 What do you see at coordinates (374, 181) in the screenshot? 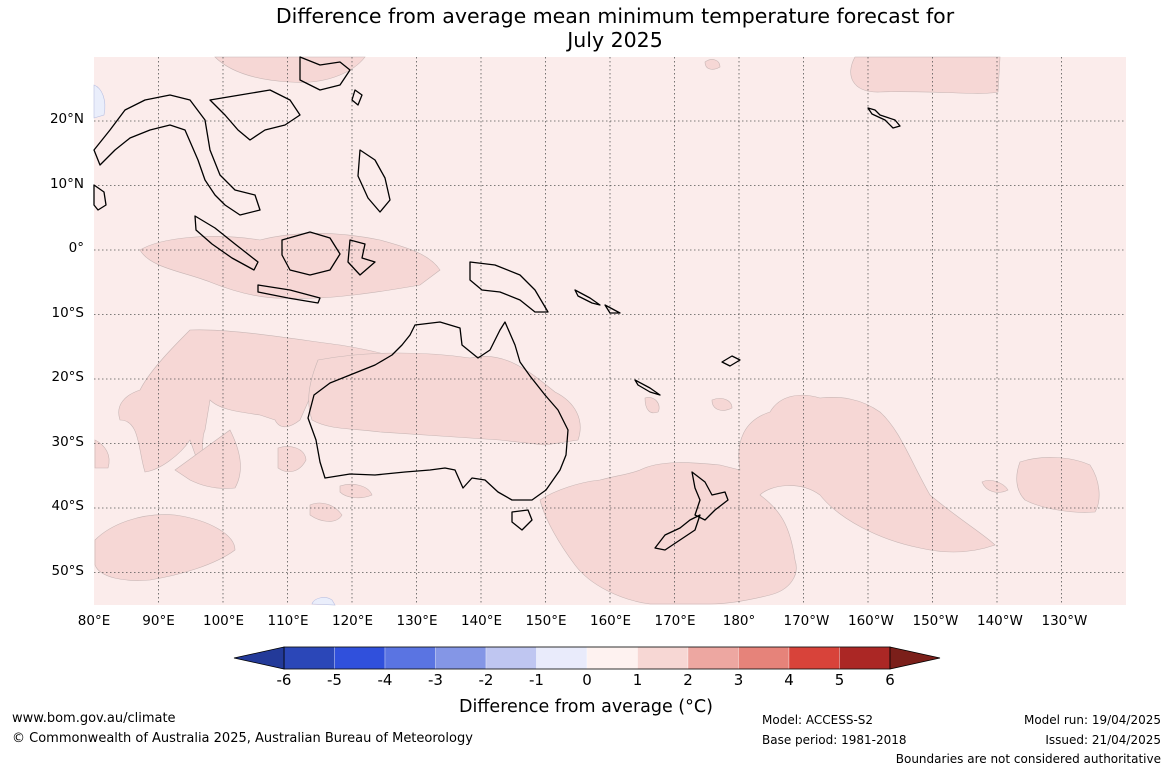
I see `coastline-philippines` at bounding box center [374, 181].